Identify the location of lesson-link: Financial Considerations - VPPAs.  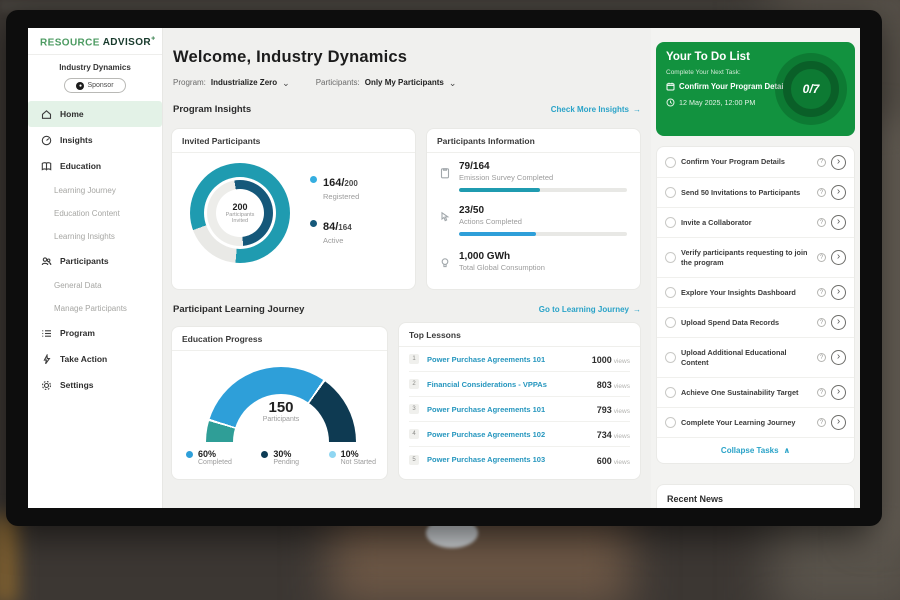
(487, 384).